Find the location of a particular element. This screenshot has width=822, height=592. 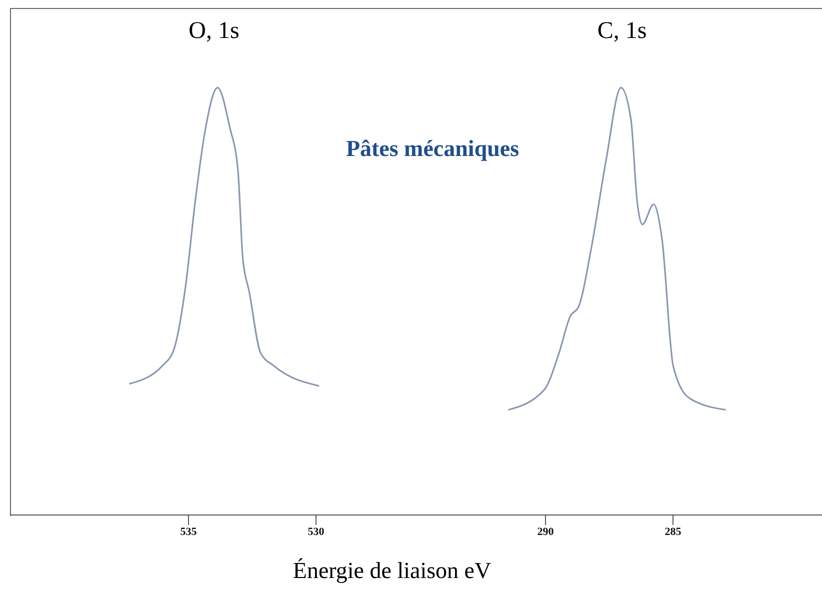

chart-title: C, 1s is located at coordinates (622, 31).